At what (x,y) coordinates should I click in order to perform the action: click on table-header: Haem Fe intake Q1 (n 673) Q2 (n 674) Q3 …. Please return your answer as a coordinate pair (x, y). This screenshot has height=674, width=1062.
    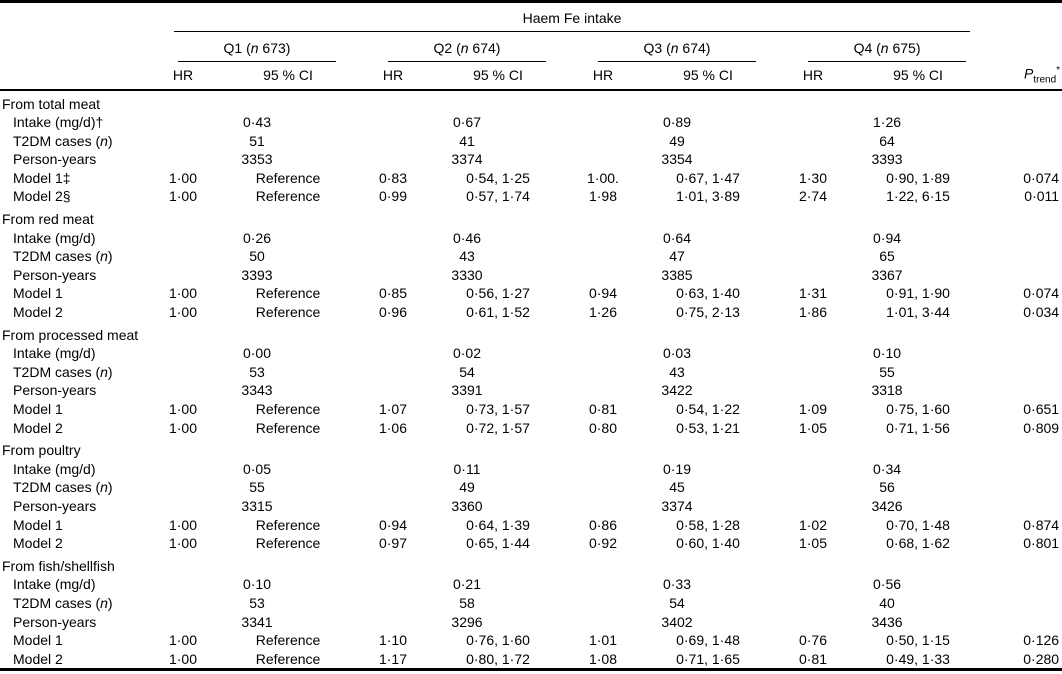
    Looking at the image, I should click on (531, 46).